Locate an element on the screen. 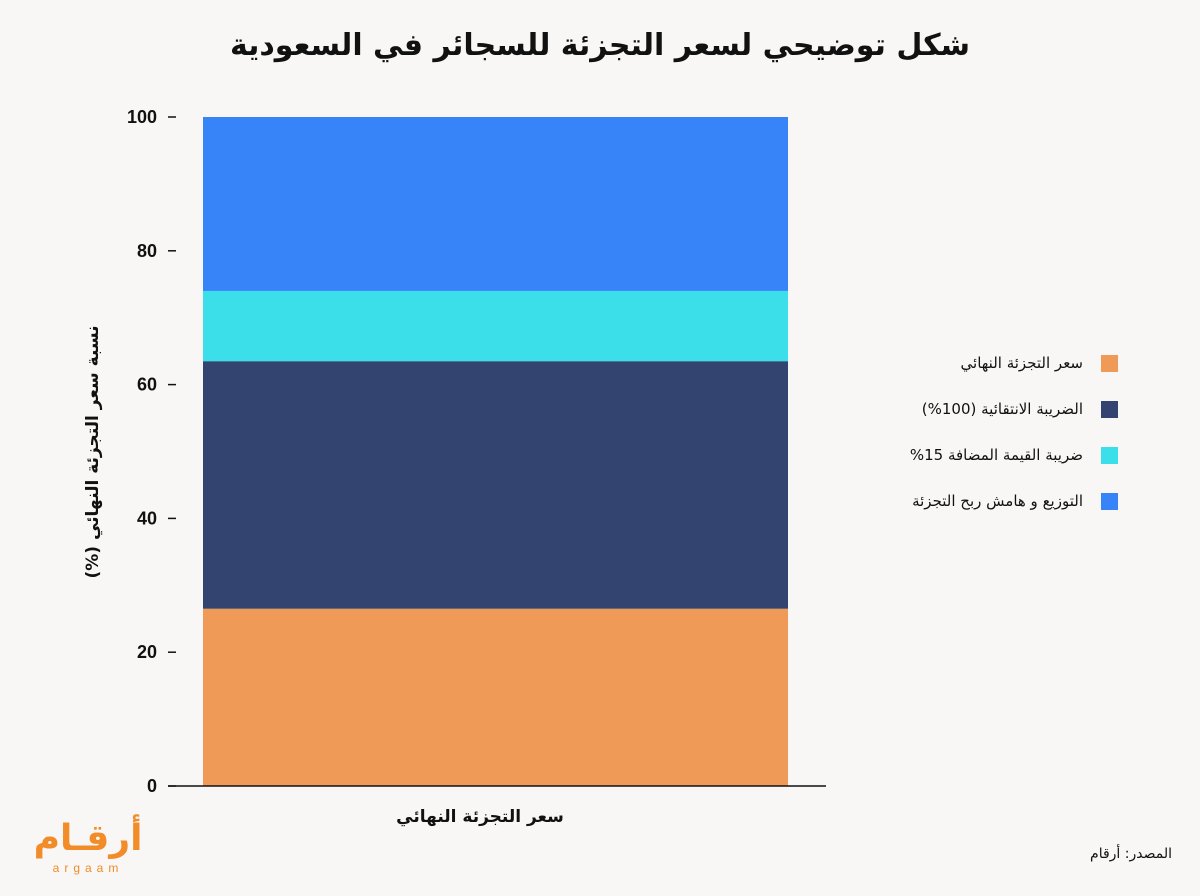 This screenshot has height=896, width=1200. legend-item-2: الضريبة الانتقائية (100%) is located at coordinates (958, 409).